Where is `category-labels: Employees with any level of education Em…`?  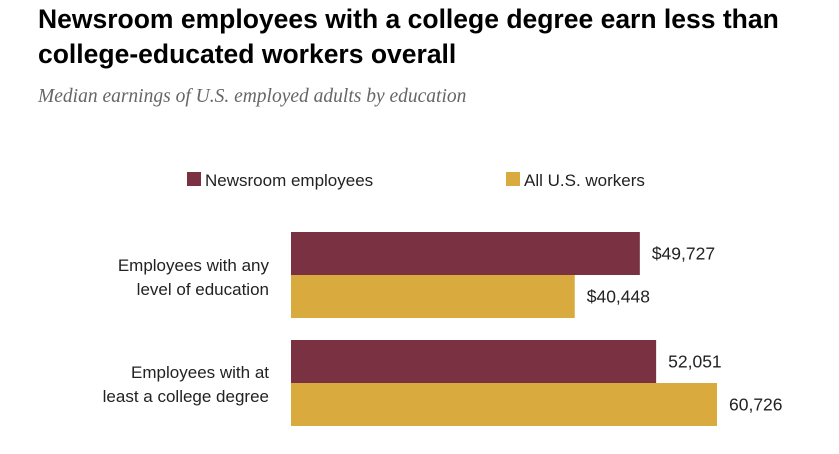 category-labels: Employees with any level of education Em… is located at coordinates (186, 331).